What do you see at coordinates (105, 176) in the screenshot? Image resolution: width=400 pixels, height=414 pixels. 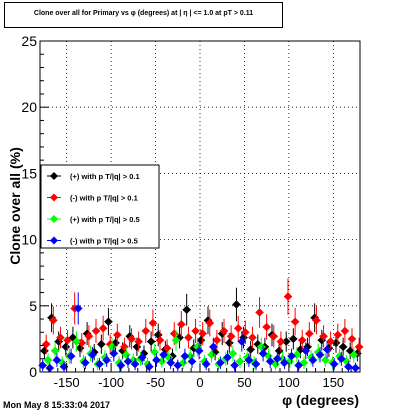 I see `legend-label: (+) with p T/|q| > 0.1` at bounding box center [105, 176].